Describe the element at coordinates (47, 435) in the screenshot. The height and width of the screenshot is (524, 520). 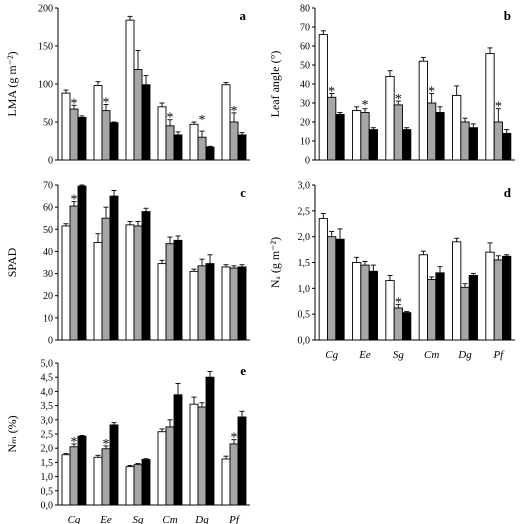
I see `y-tick-label: 2,5` at that location.